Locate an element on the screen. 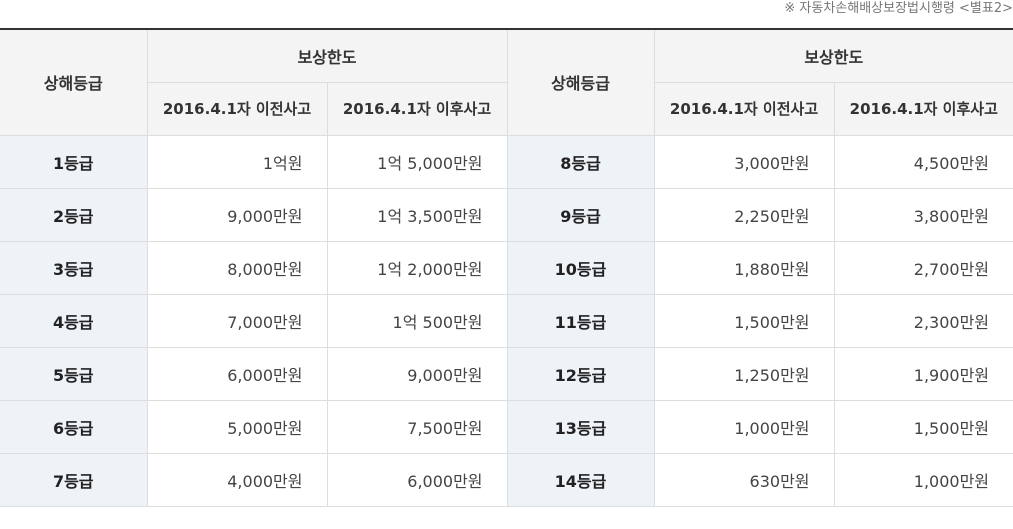 This screenshot has height=529, width=1013. limit-after-cell: 1,000만원 is located at coordinates (923, 479).